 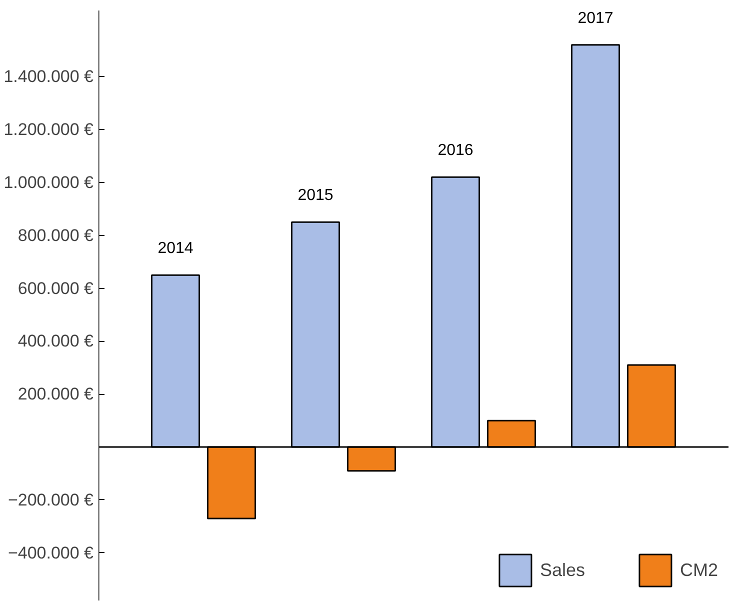 What do you see at coordinates (316, 195) in the screenshot?
I see `x-tick-label: 2015` at bounding box center [316, 195].